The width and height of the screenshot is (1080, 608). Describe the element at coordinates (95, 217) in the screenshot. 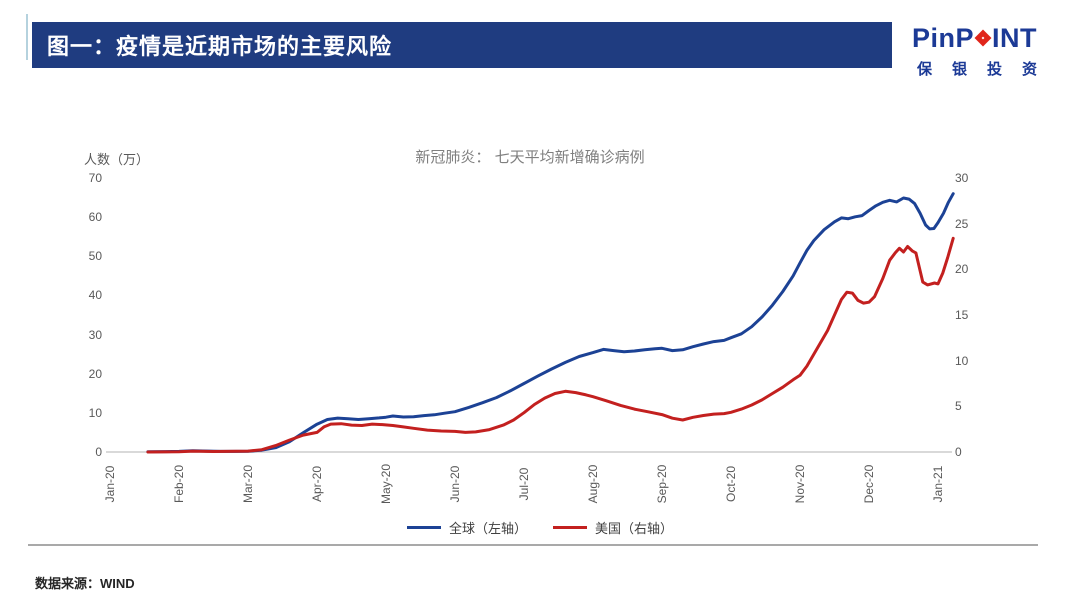

I see `y-left-tick-label: 60` at that location.